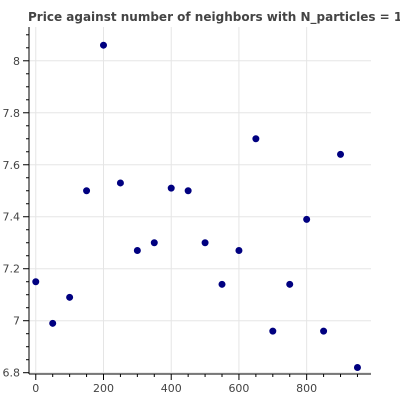  Describe the element at coordinates (16, 61) in the screenshot. I see `y-tick-label-6: 8` at that location.